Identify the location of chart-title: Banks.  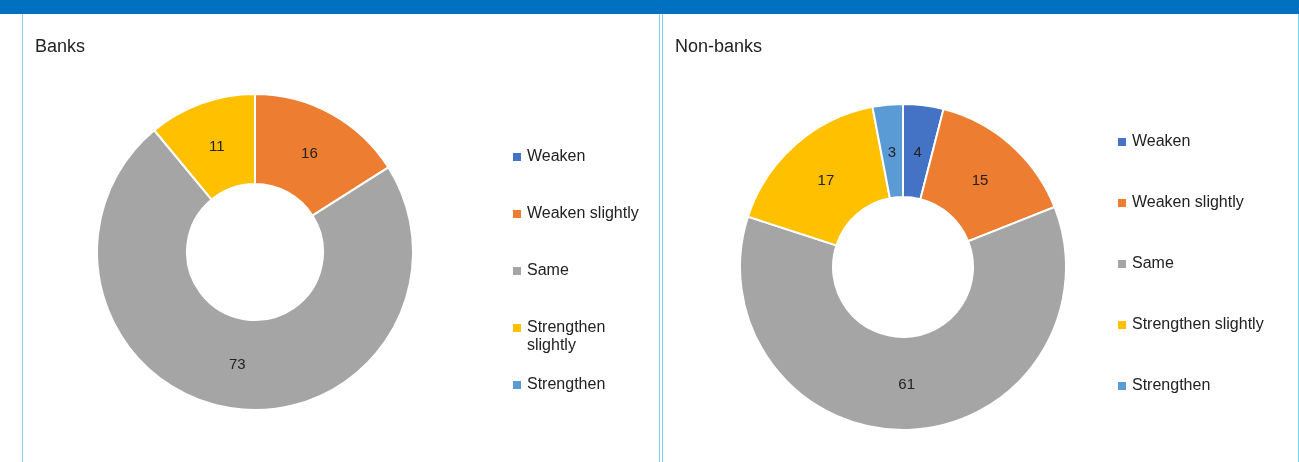
(60, 46).